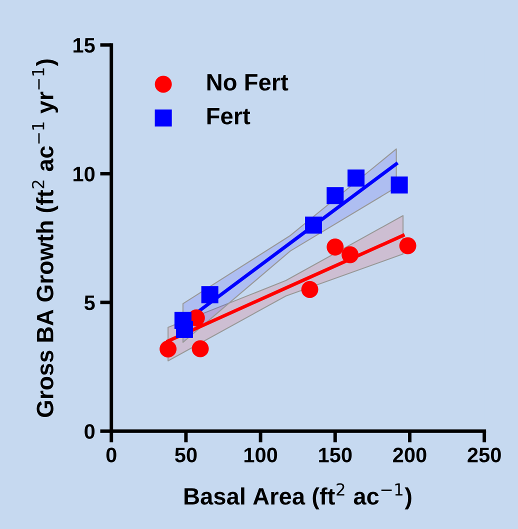 The height and width of the screenshot is (529, 518). I want to click on x-axis-title: Basal Area (ft$^{2}$ ac$^{−1}$), so click(298, 496).